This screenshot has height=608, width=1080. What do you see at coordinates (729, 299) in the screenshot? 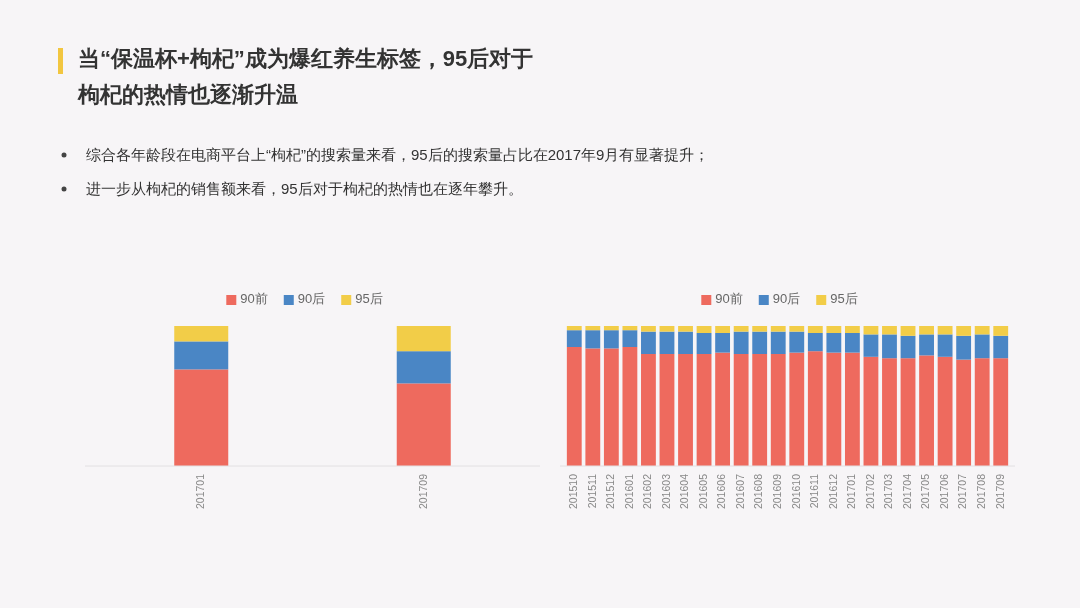
I see `legend-label: 90前` at bounding box center [729, 299].